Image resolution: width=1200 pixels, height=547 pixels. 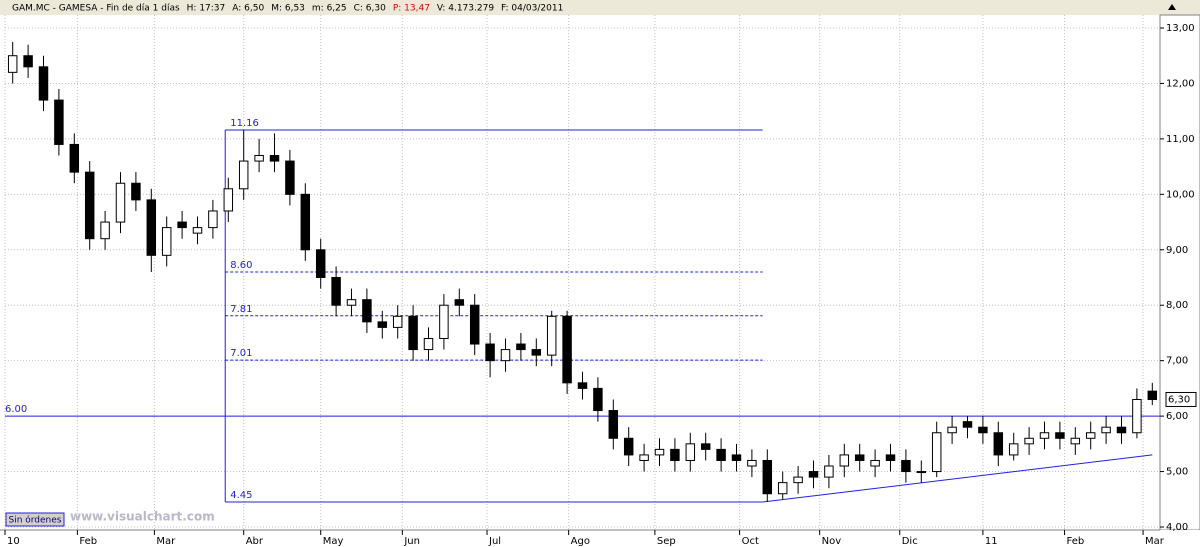 I want to click on y-tick-label: 9,00, so click(x=1177, y=250).